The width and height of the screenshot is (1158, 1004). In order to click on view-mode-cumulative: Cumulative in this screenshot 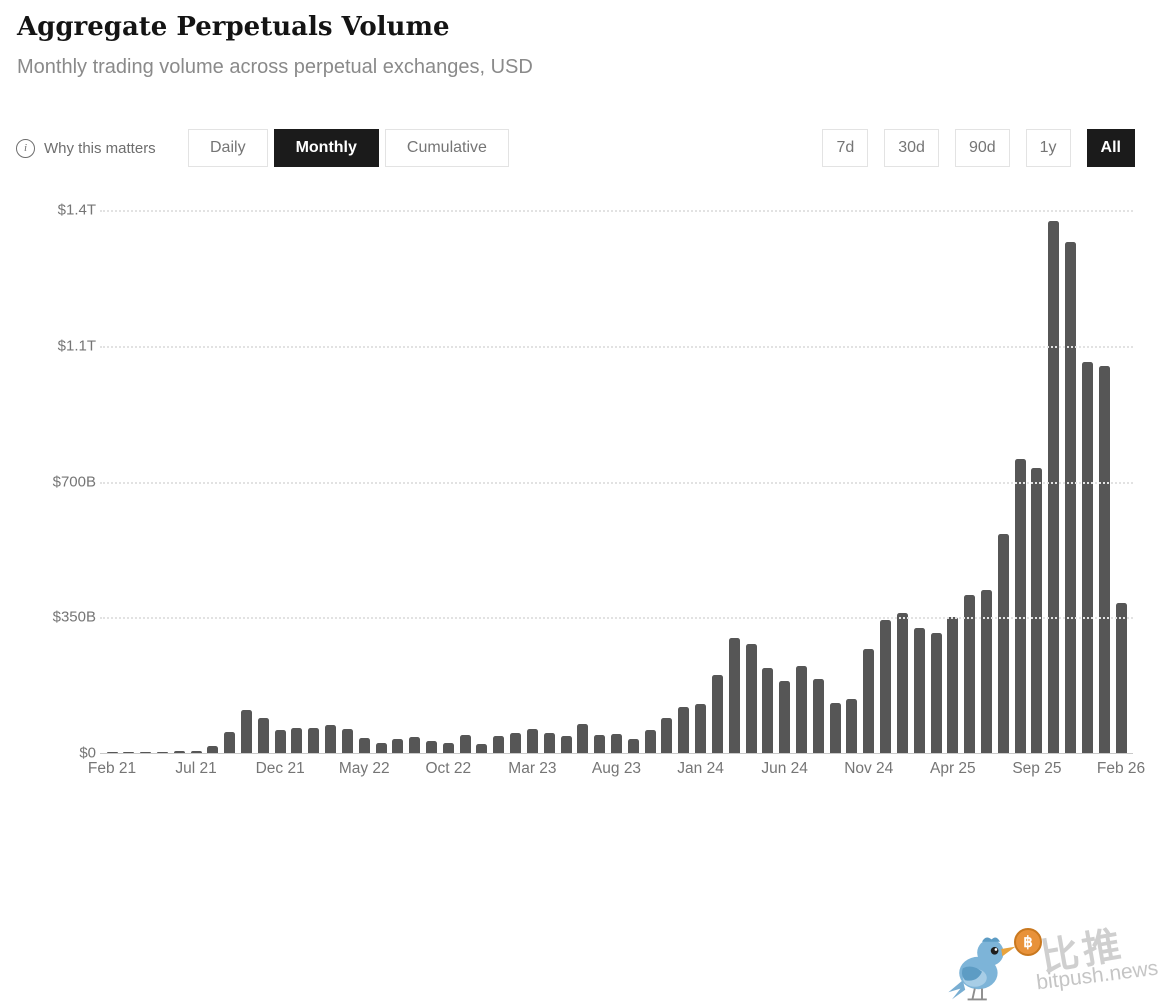, I will do `click(446, 148)`.